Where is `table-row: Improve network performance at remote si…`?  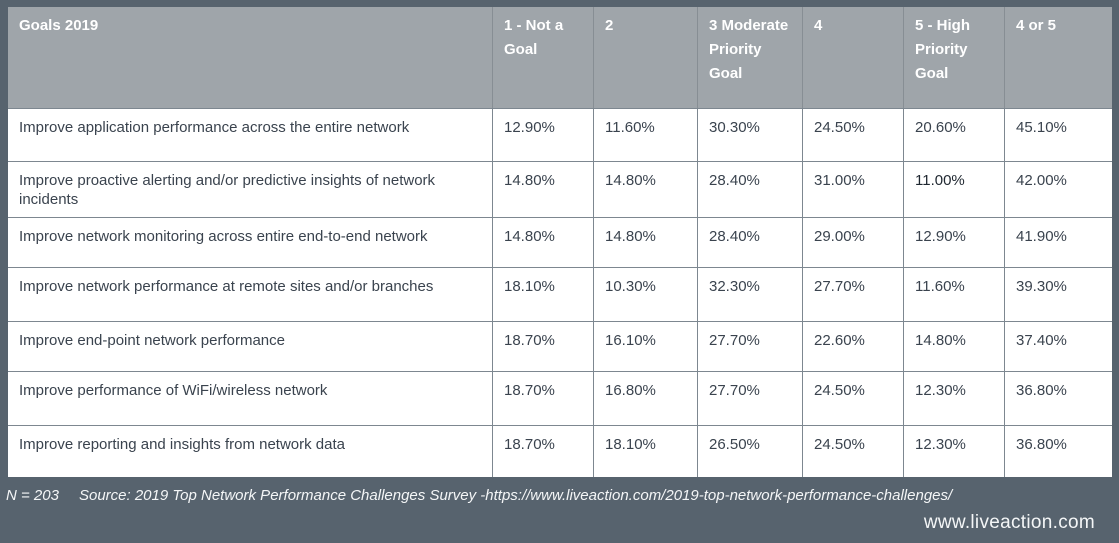
table-row: Improve network performance at remote si… is located at coordinates (560, 294).